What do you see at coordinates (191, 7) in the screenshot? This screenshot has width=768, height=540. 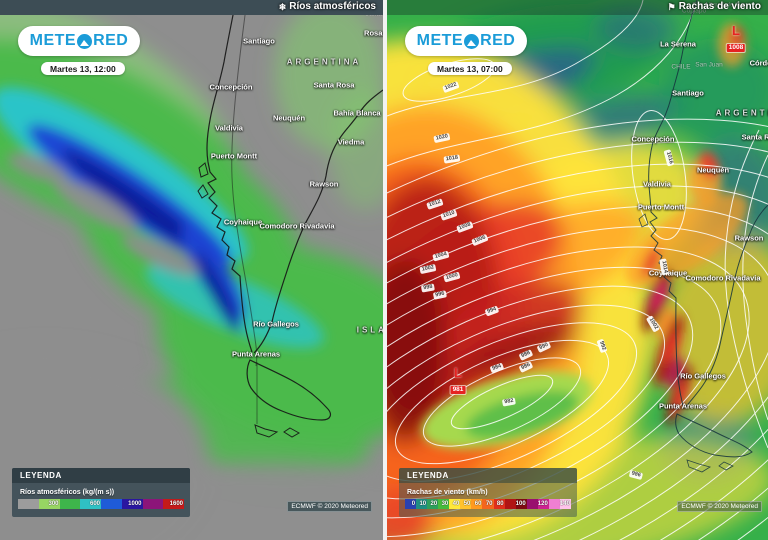 I see `left-topbar` at bounding box center [191, 7].